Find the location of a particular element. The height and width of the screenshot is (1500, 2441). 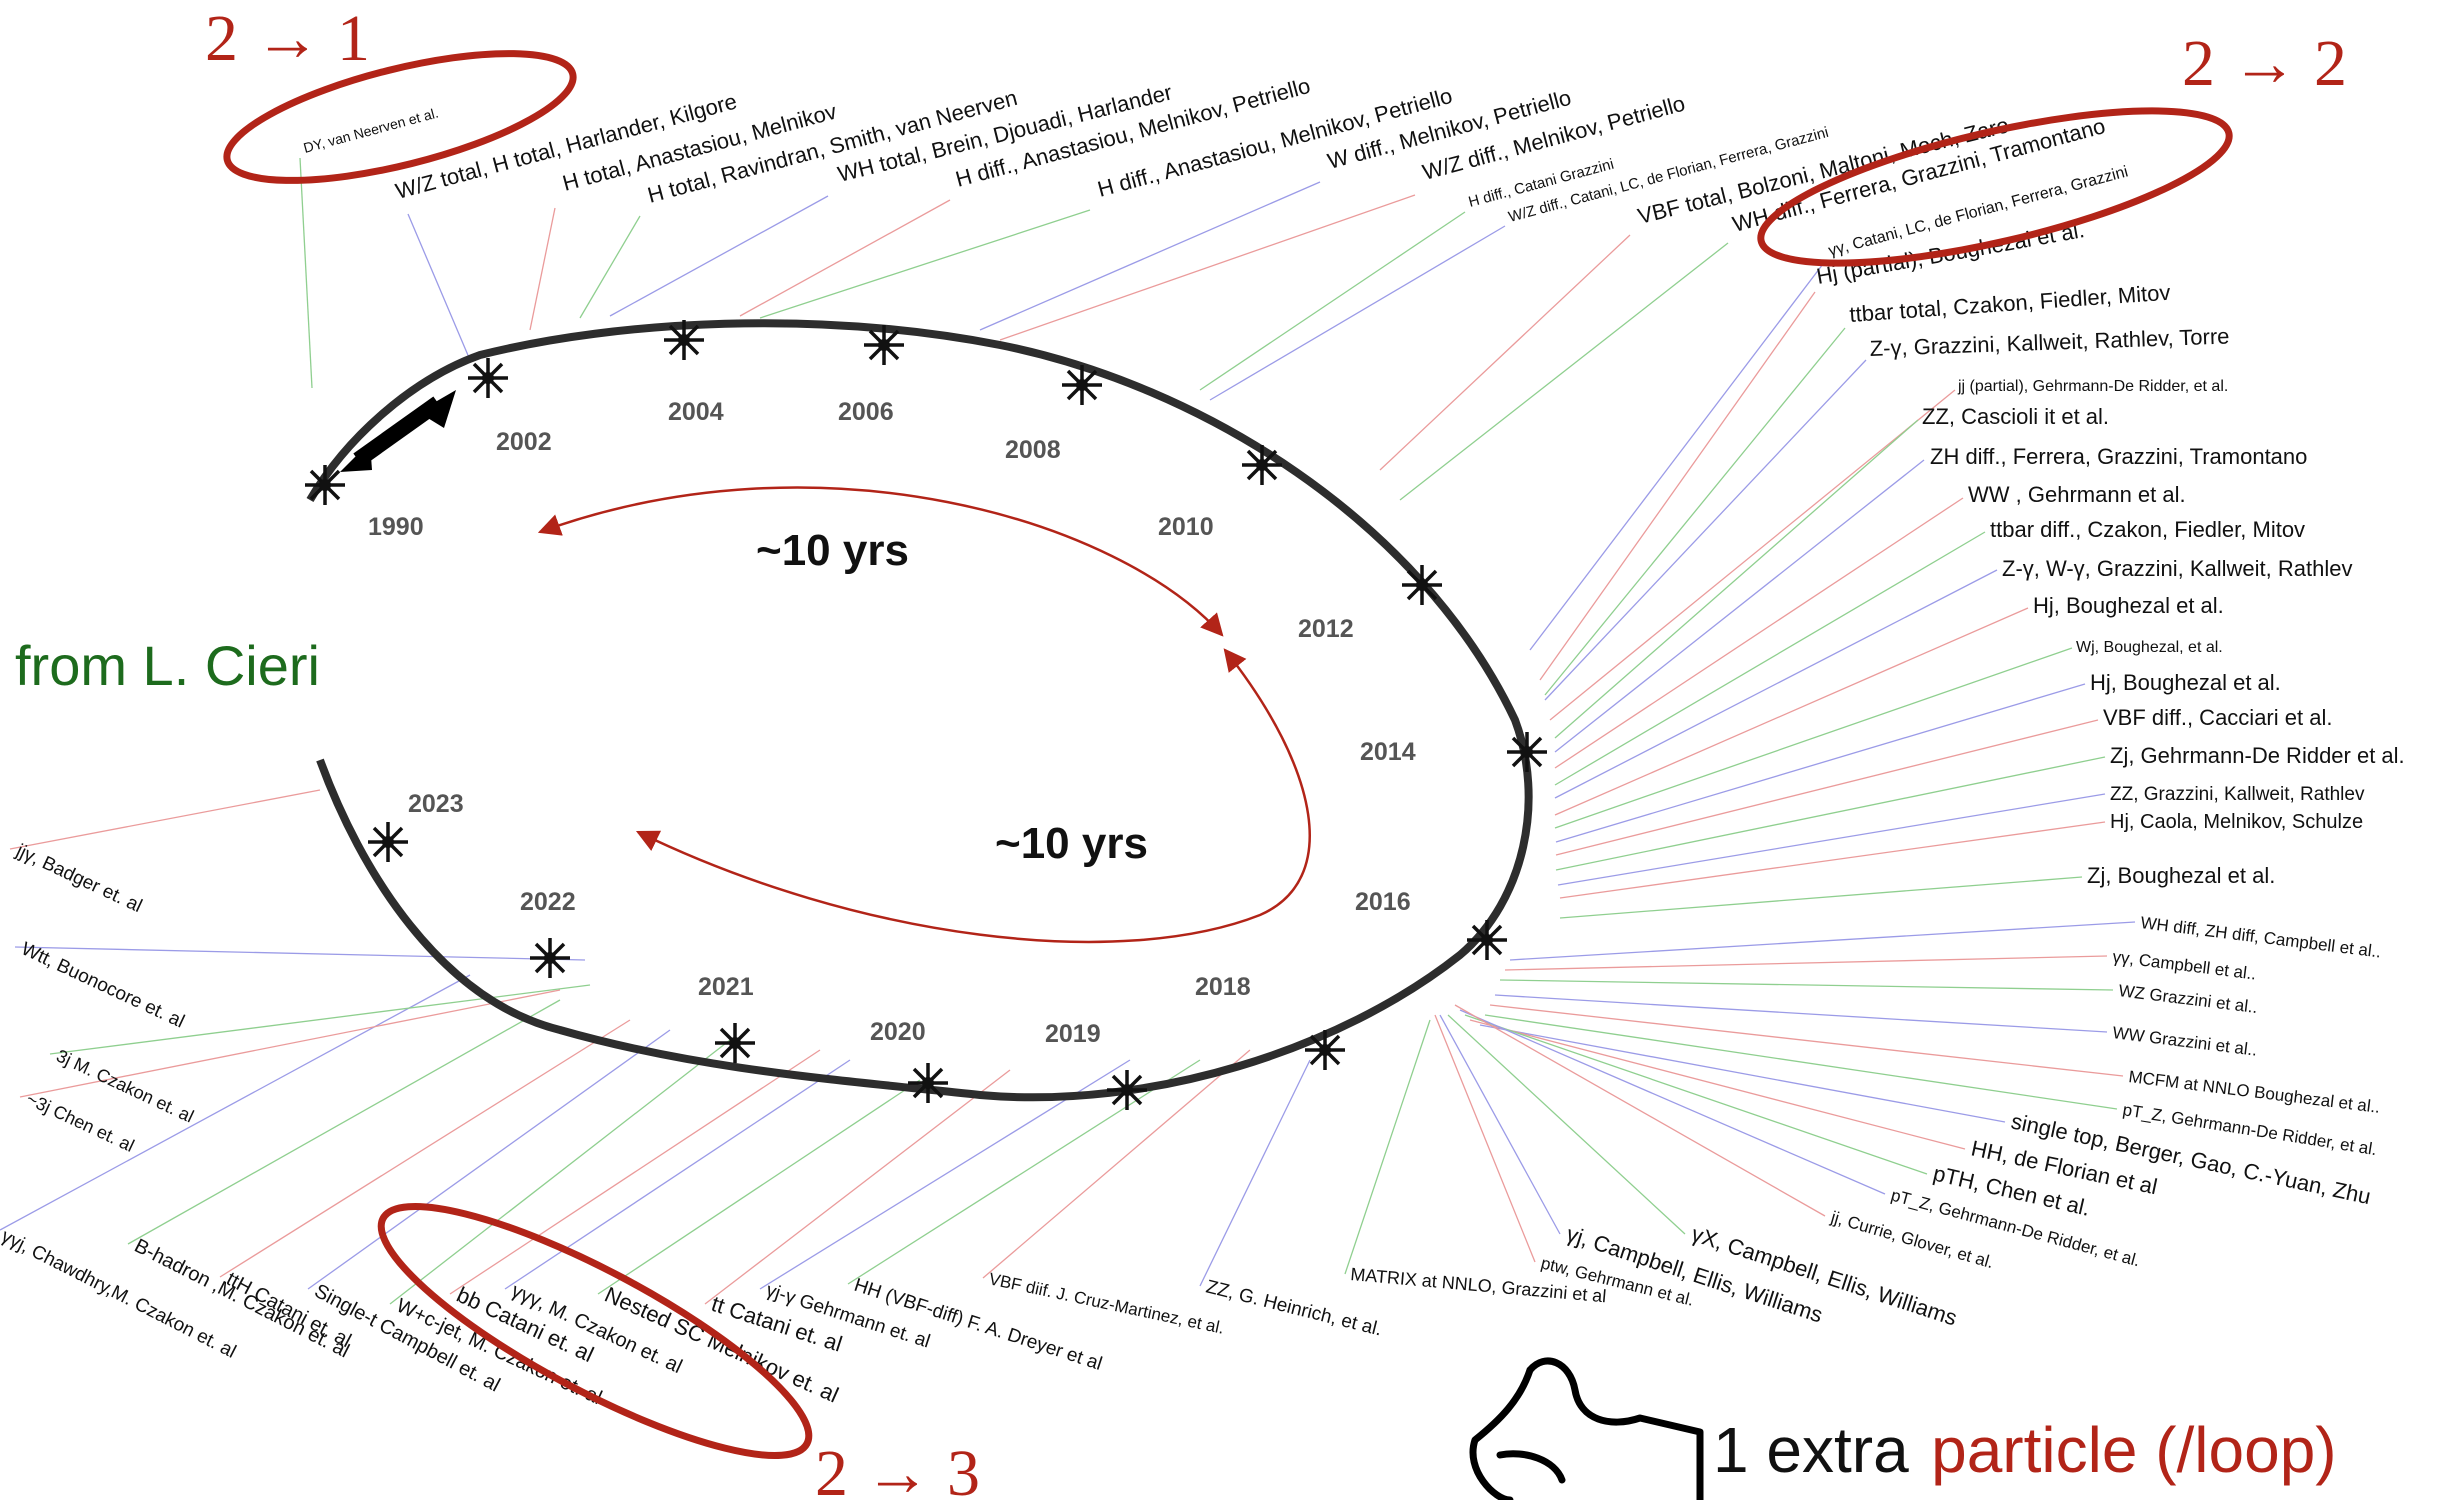

span-arrows is located at coordinates (924, 715).